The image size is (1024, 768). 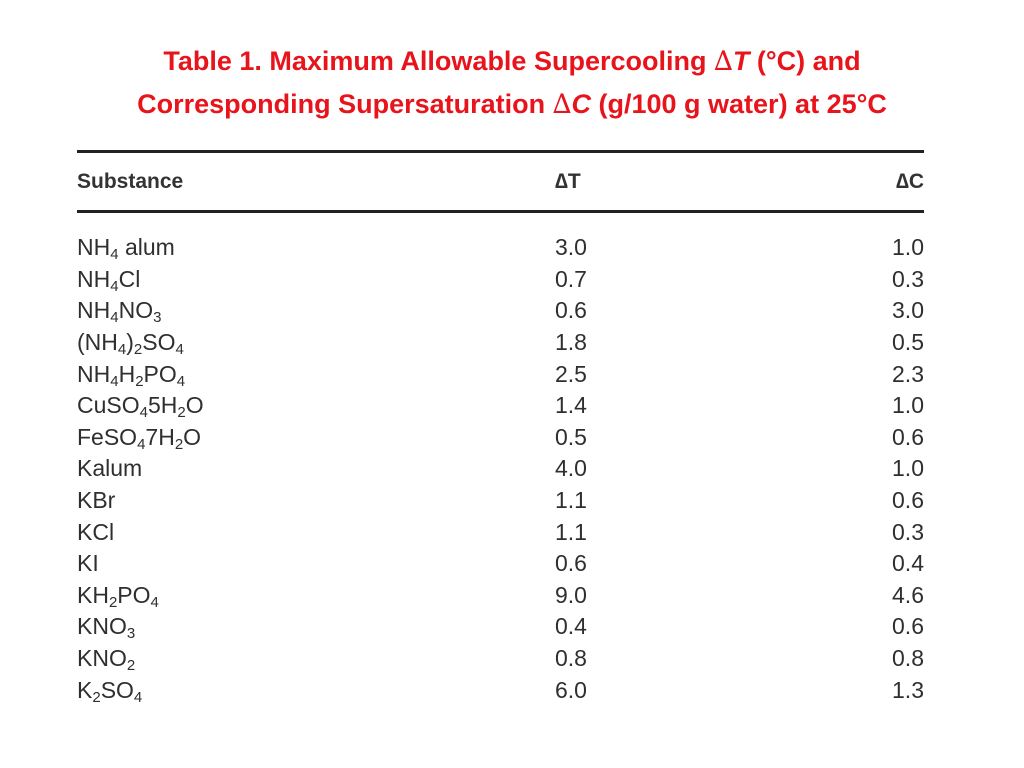 What do you see at coordinates (500, 248) in the screenshot?
I see `table-row: NH4 alum 3.0 1.0` at bounding box center [500, 248].